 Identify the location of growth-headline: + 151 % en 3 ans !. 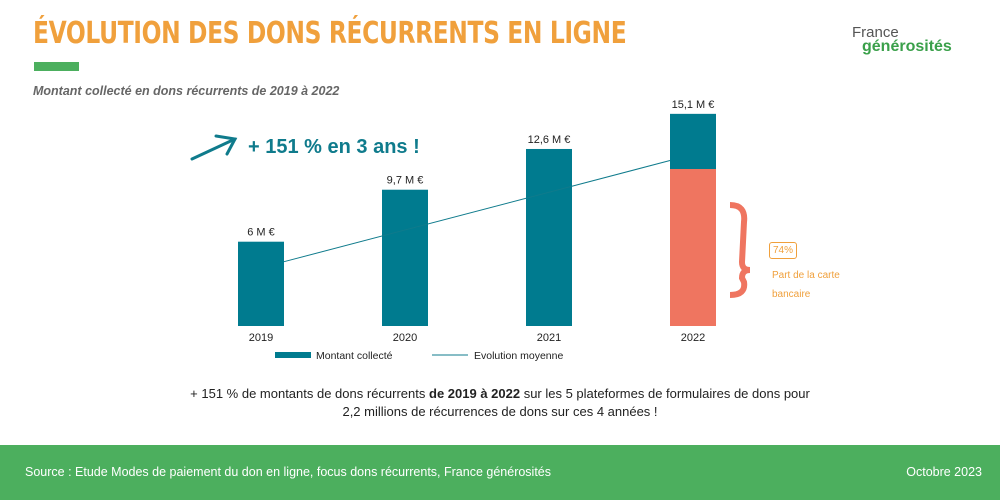
(334, 147).